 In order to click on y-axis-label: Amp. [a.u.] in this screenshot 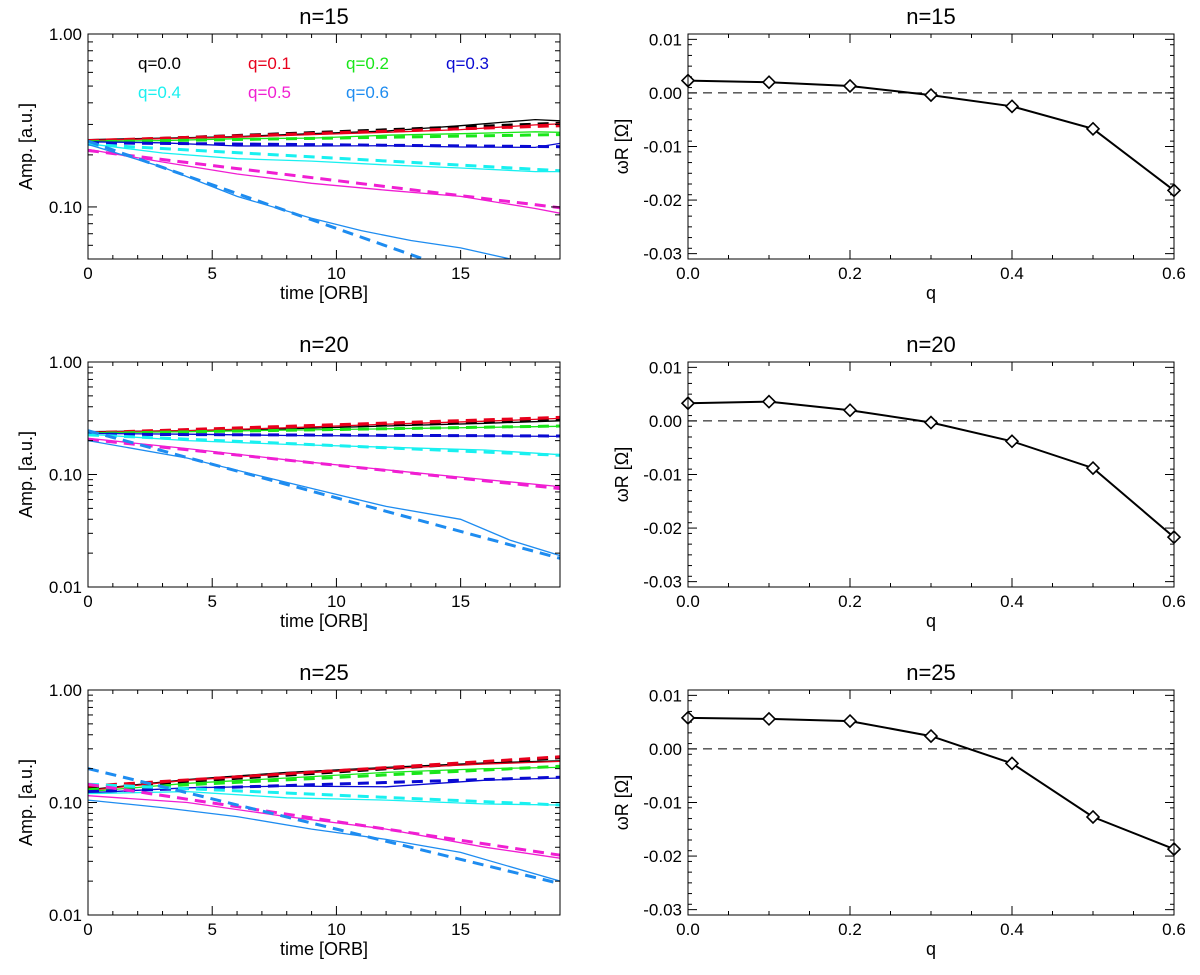, I will do `click(26, 802)`.